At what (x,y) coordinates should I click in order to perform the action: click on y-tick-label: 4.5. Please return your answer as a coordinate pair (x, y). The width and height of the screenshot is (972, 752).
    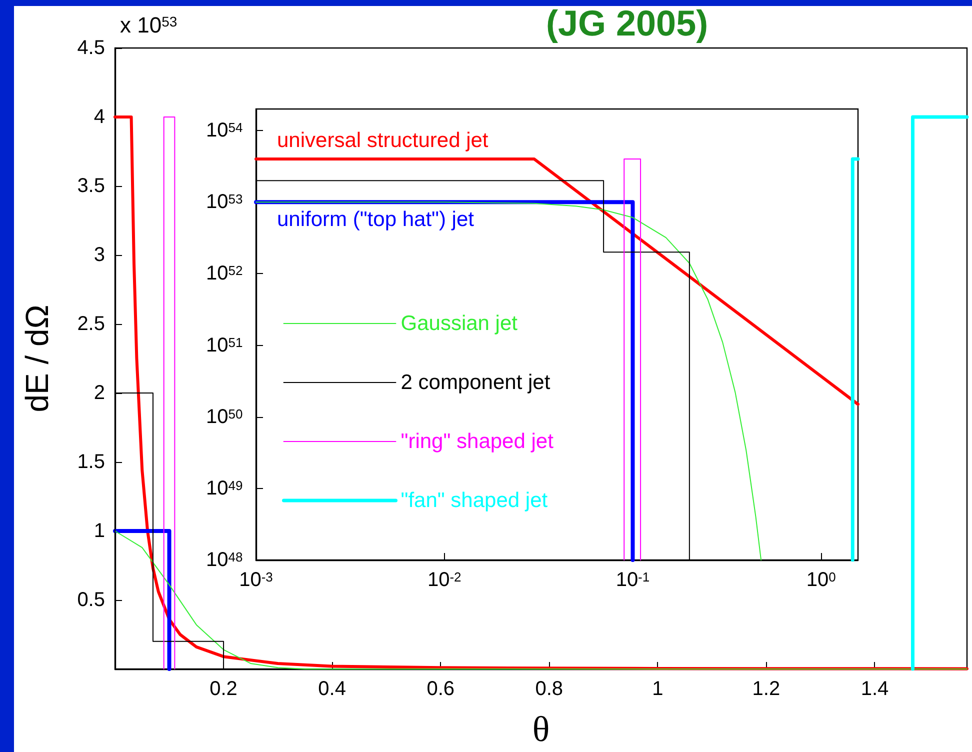
    Looking at the image, I should click on (91, 48).